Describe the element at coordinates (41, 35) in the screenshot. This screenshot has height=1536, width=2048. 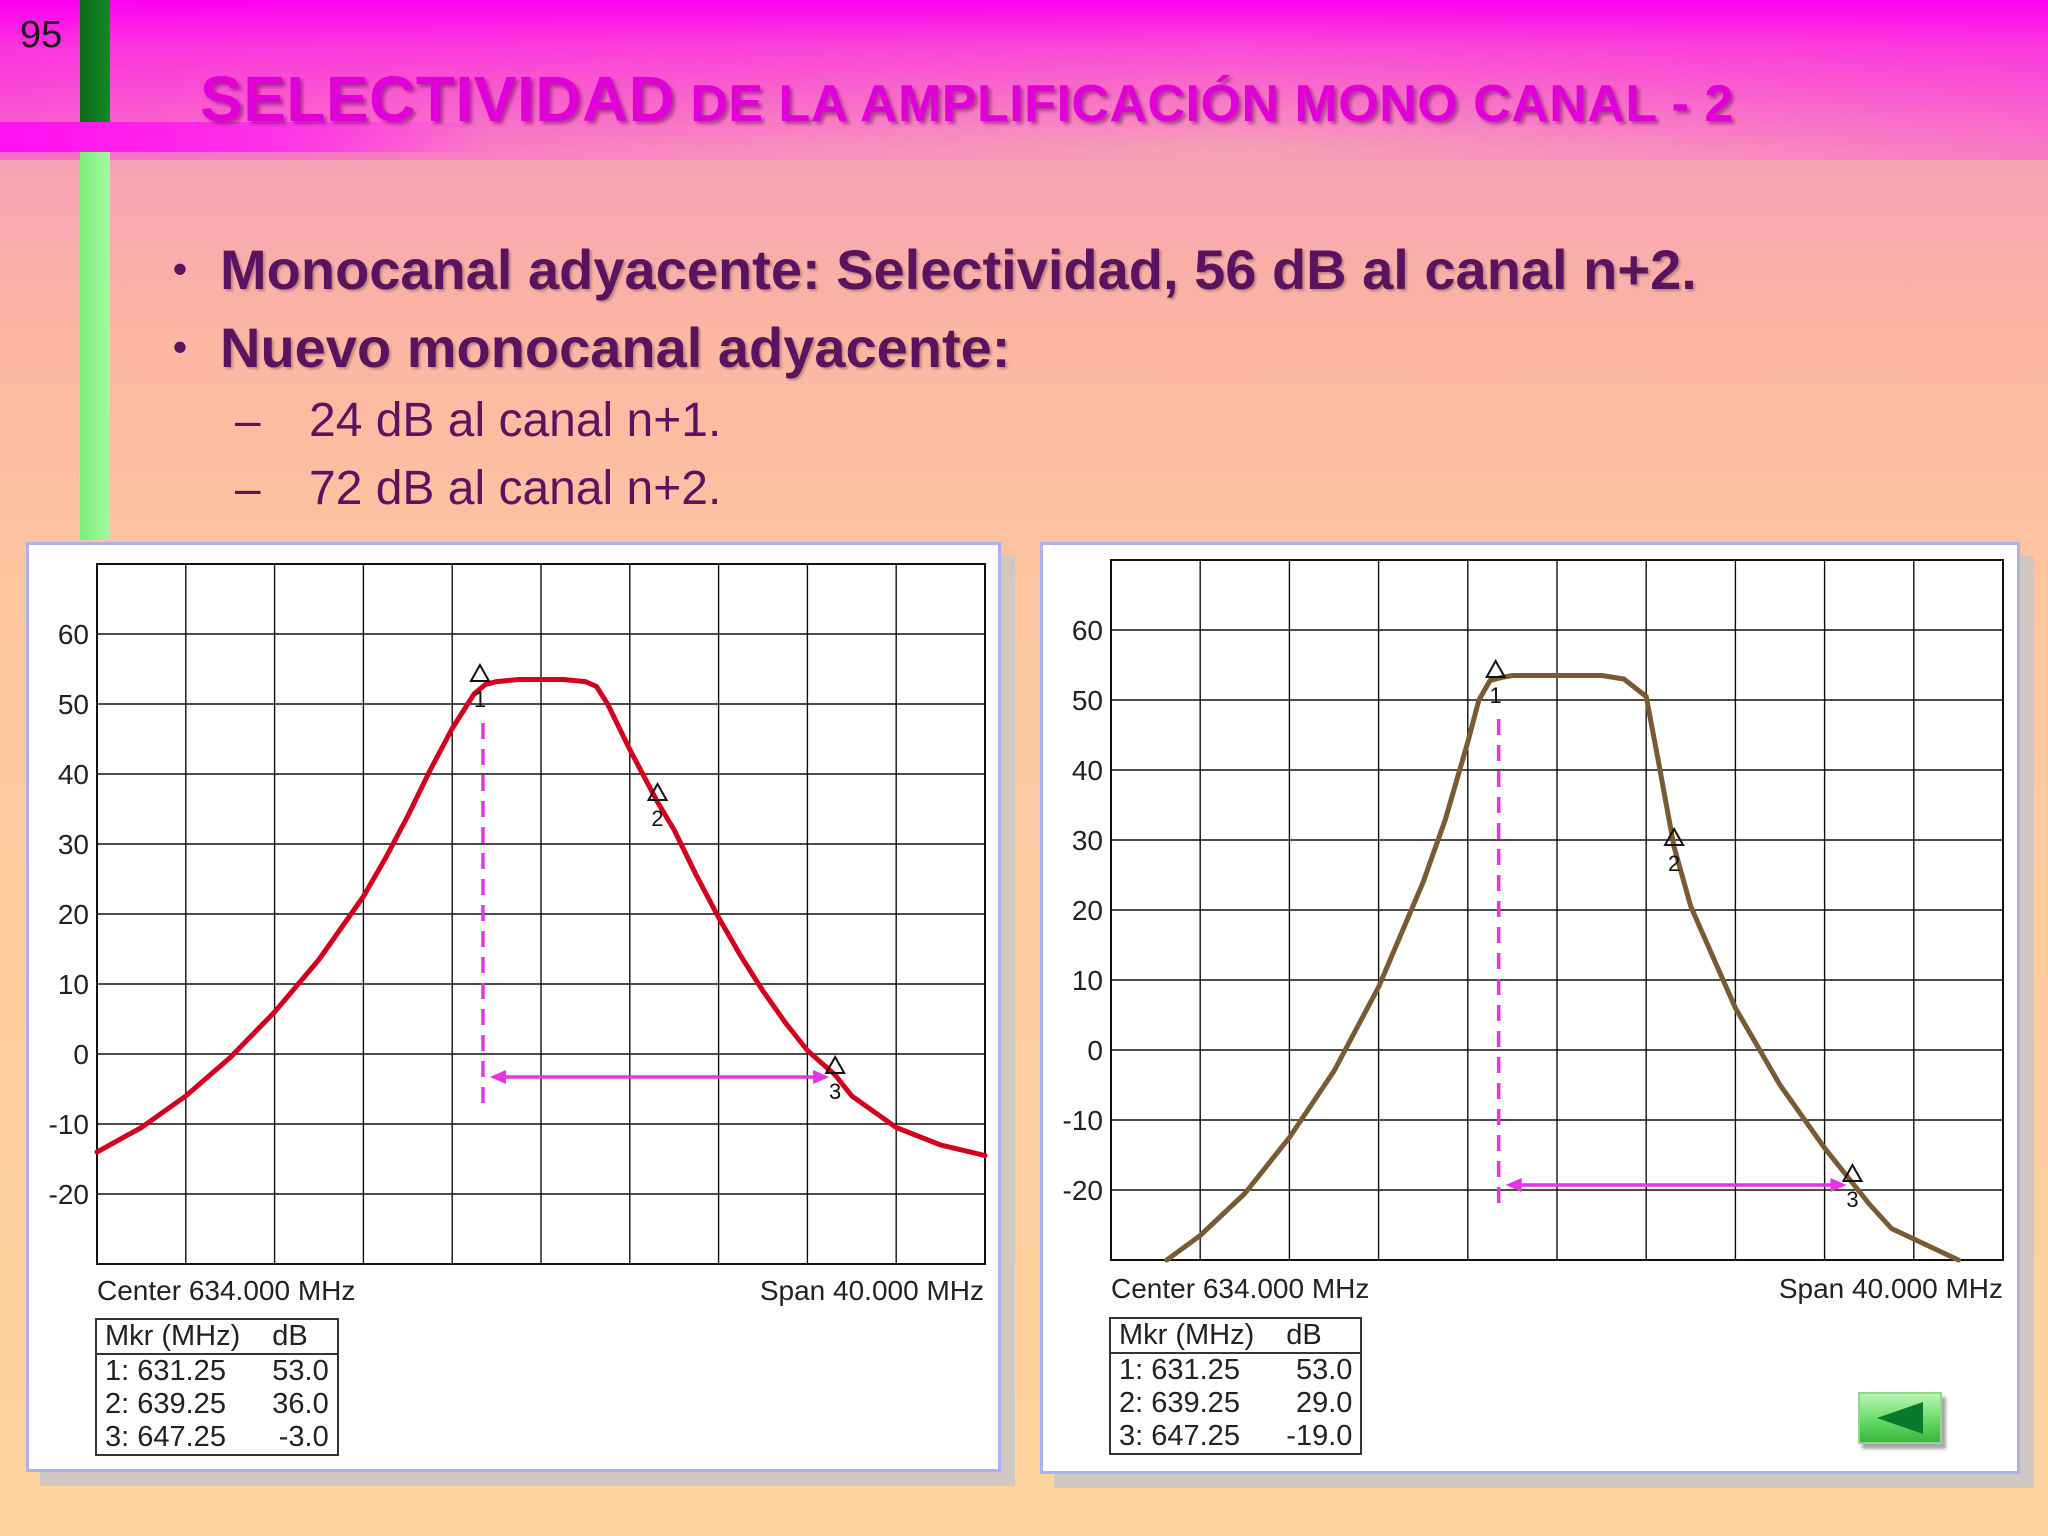
I see `page-number: 95` at that location.